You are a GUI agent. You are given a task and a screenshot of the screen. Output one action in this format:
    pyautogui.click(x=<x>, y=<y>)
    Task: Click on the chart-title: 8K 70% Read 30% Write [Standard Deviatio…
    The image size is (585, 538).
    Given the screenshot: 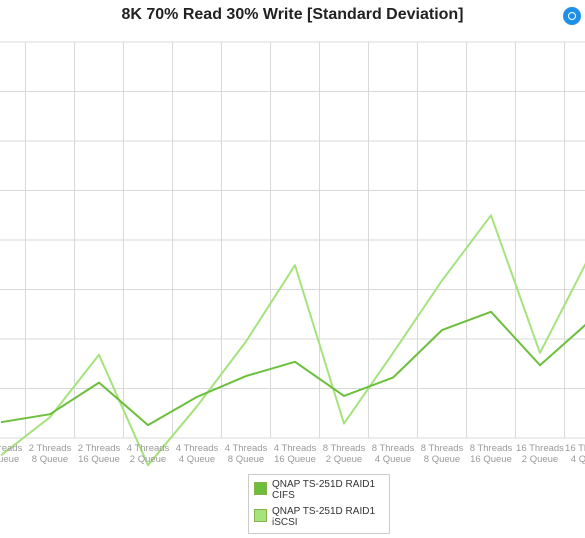 What is the action you would take?
    pyautogui.click(x=292, y=14)
    